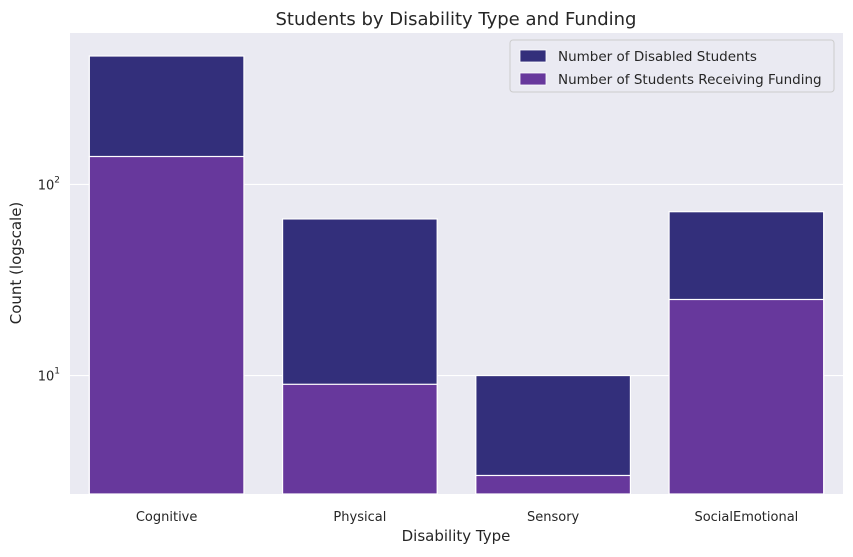 This screenshot has width=853, height=557. What do you see at coordinates (467, 517) in the screenshot?
I see `x-ticks: Cognitive Physical Sensory SocialEmotional` at bounding box center [467, 517].